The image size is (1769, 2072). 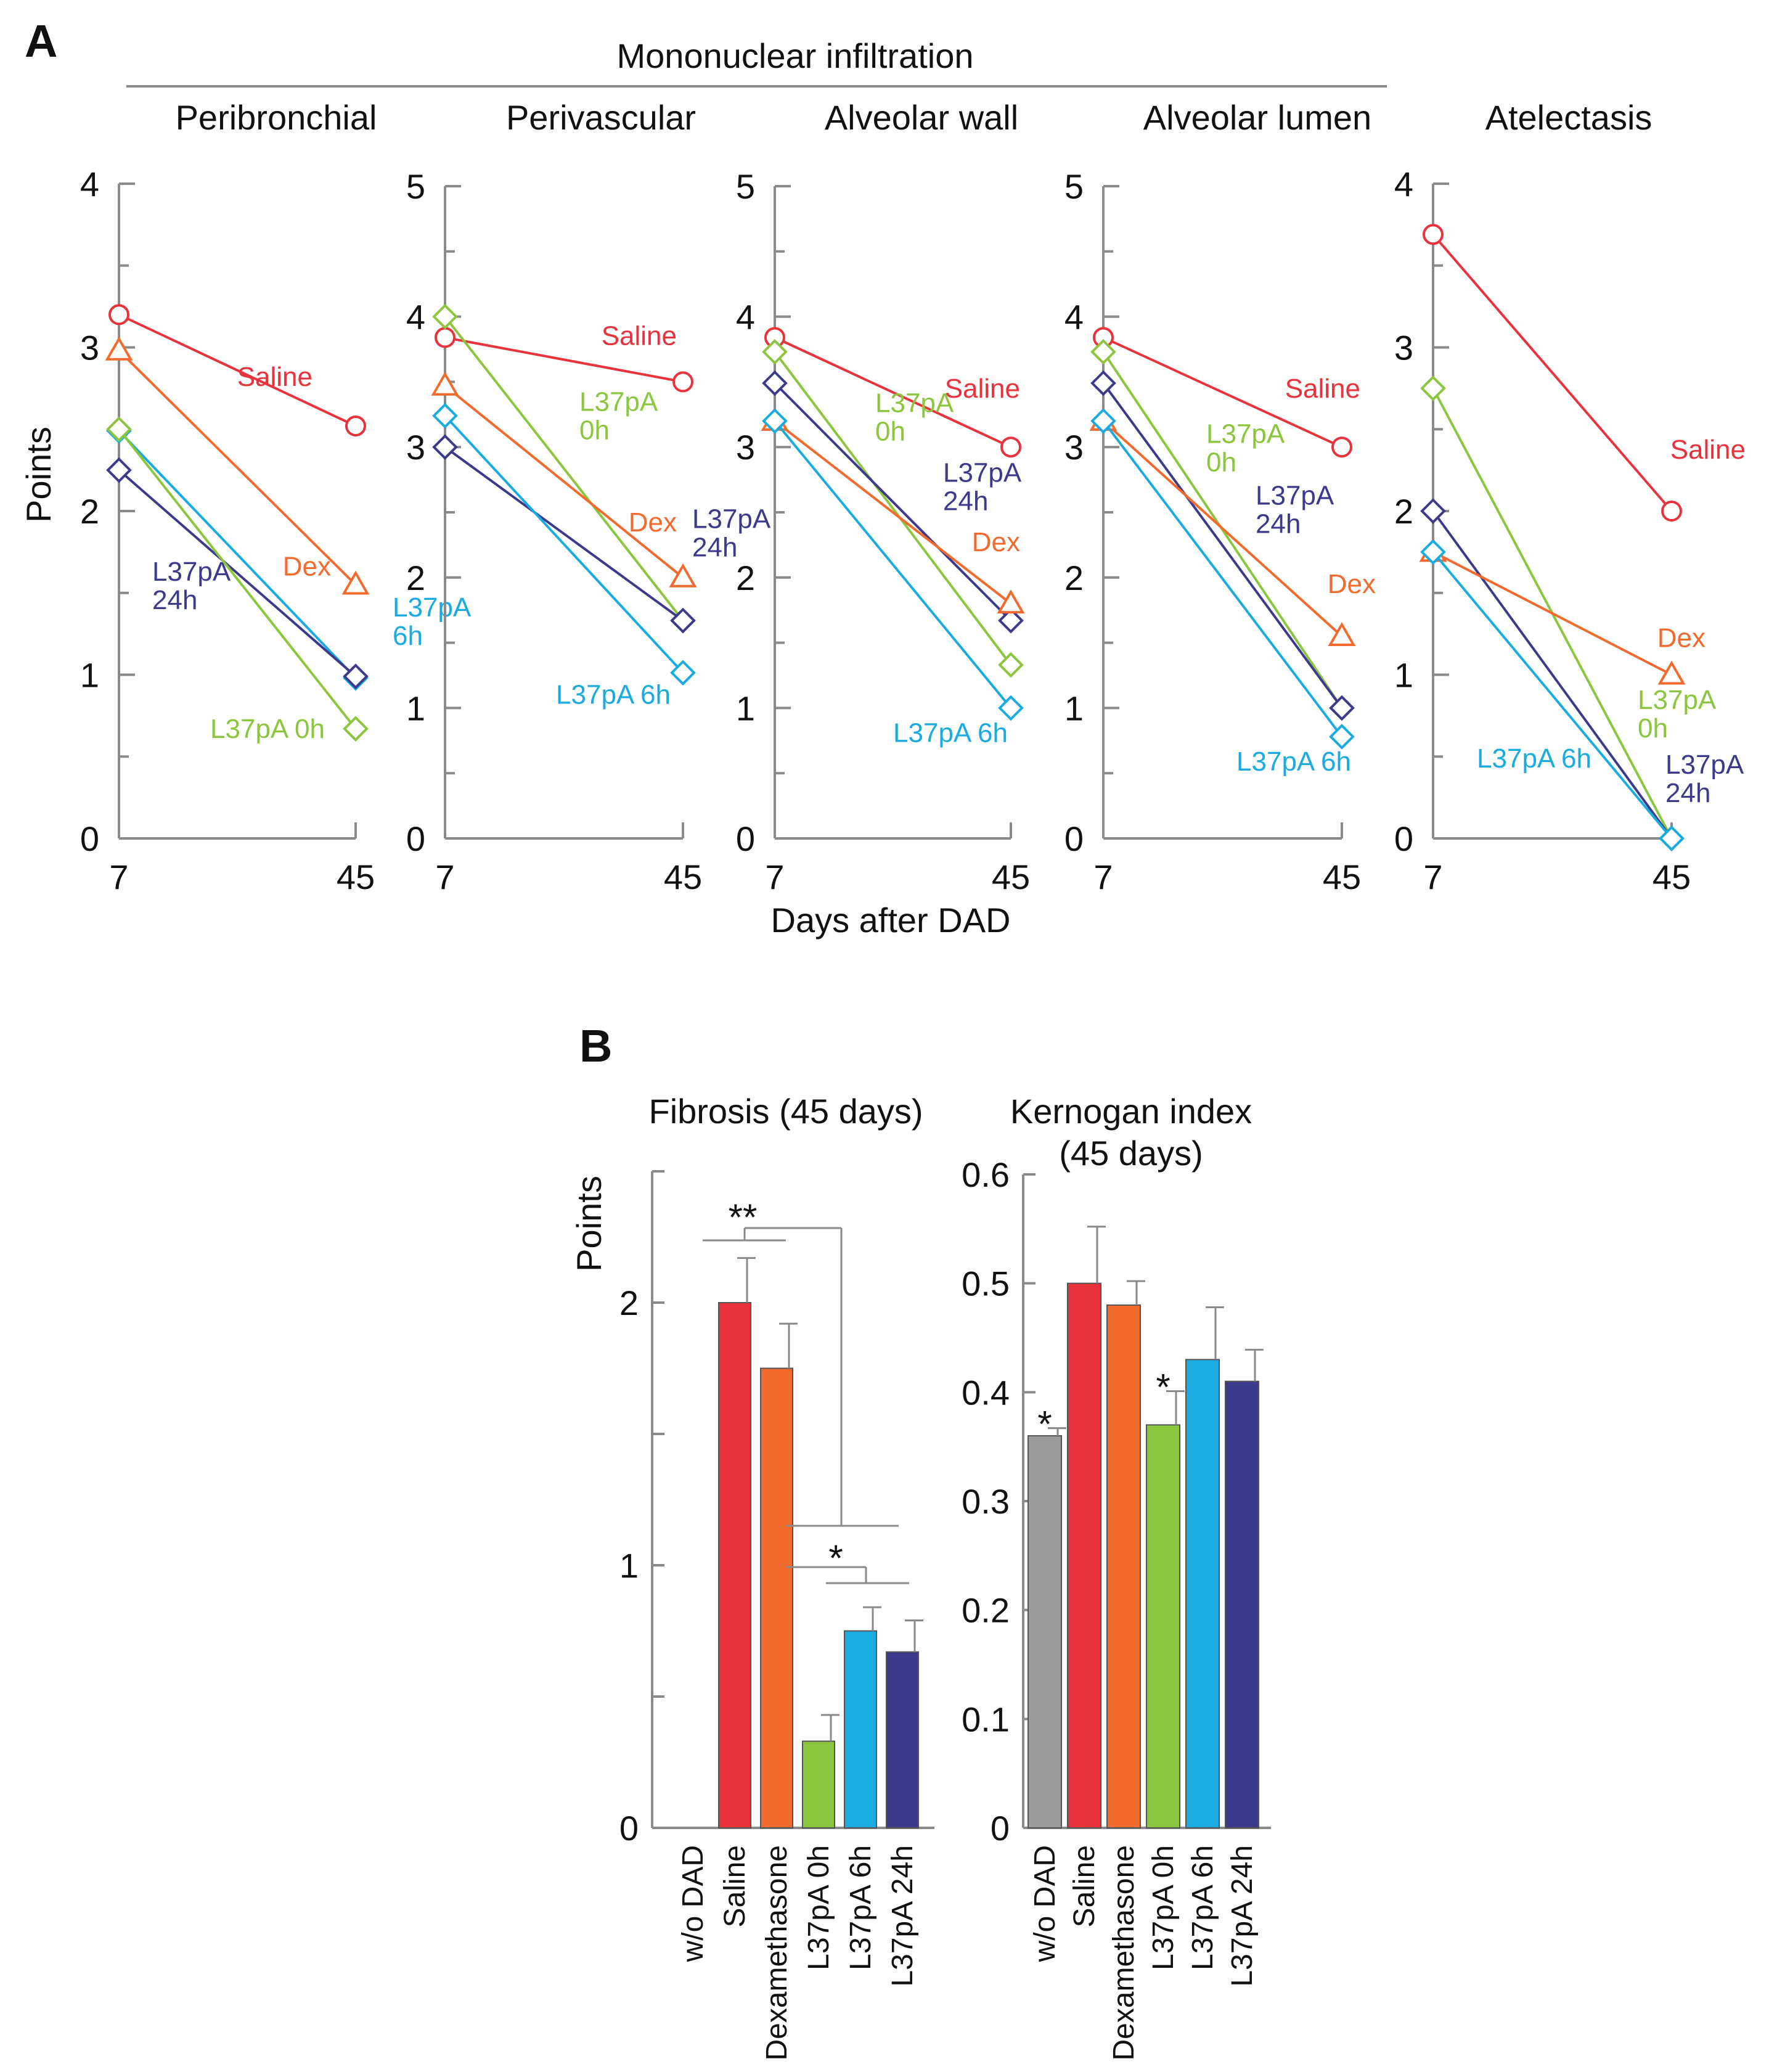 What do you see at coordinates (986, 1283) in the screenshot?
I see `y-tick-label: 0.5` at bounding box center [986, 1283].